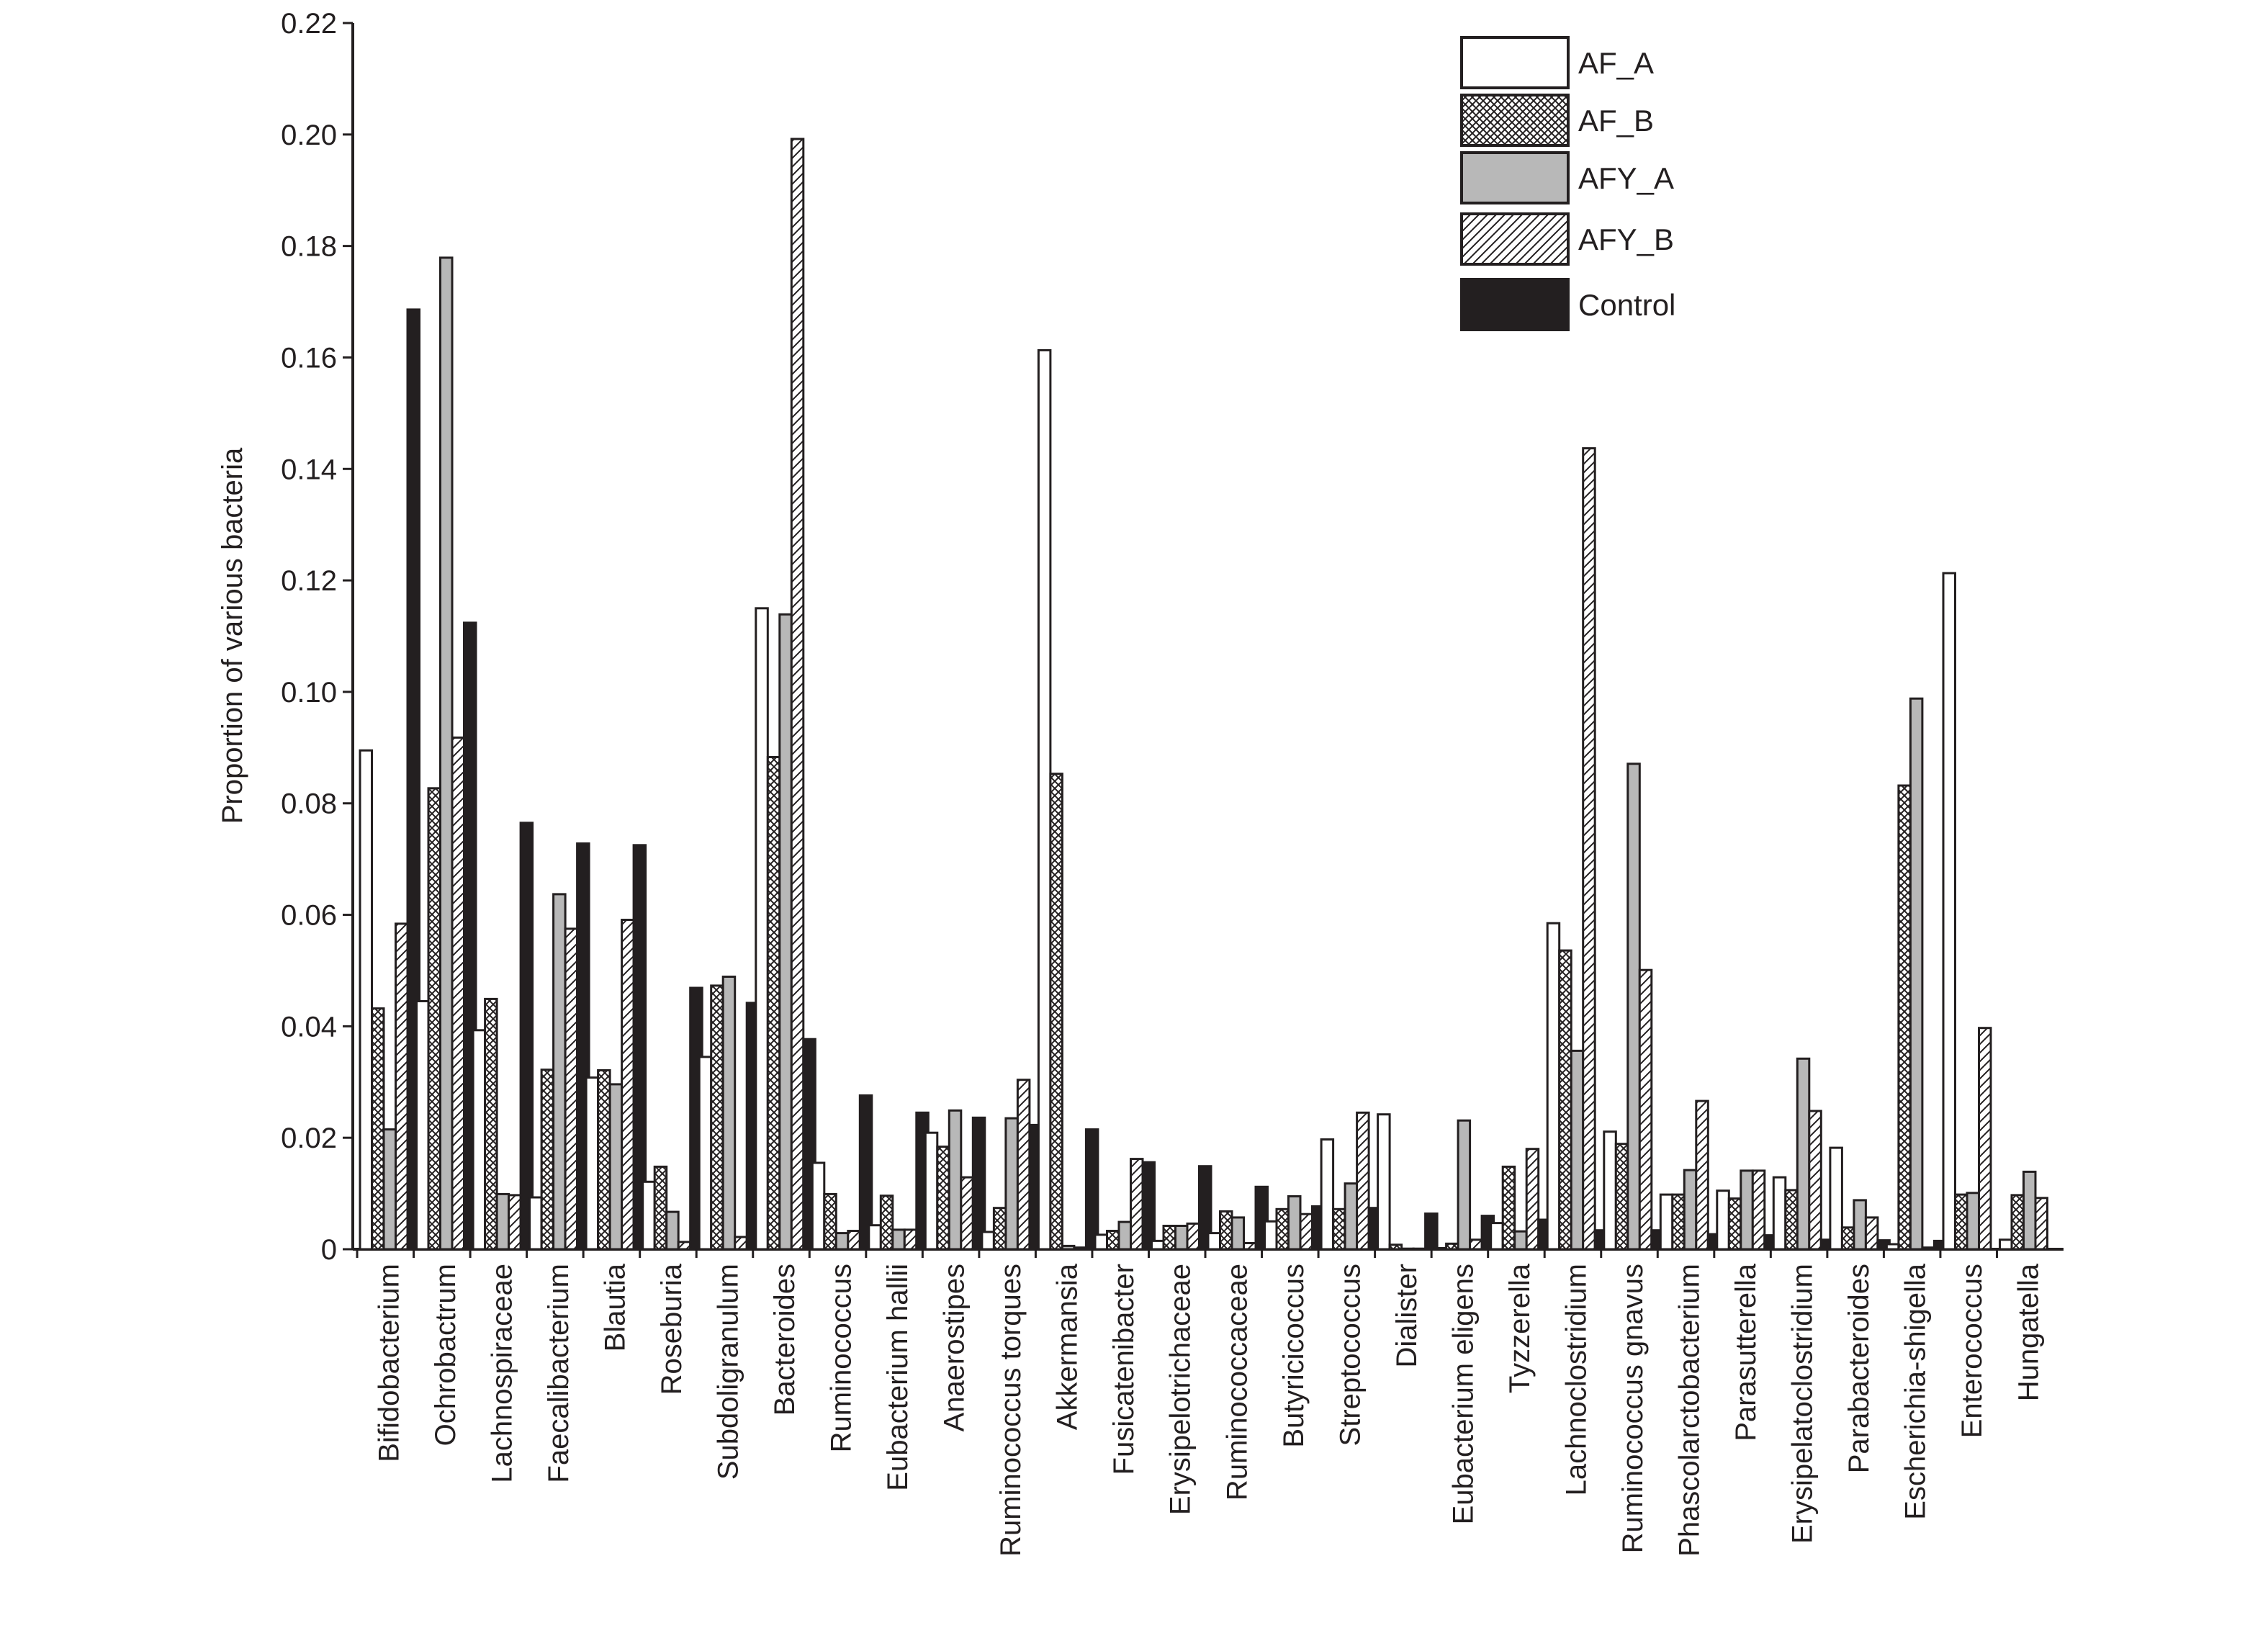  What do you see at coordinates (1916, 1391) in the screenshot?
I see `x-tick-label: Escherichia-shigella` at bounding box center [1916, 1391].